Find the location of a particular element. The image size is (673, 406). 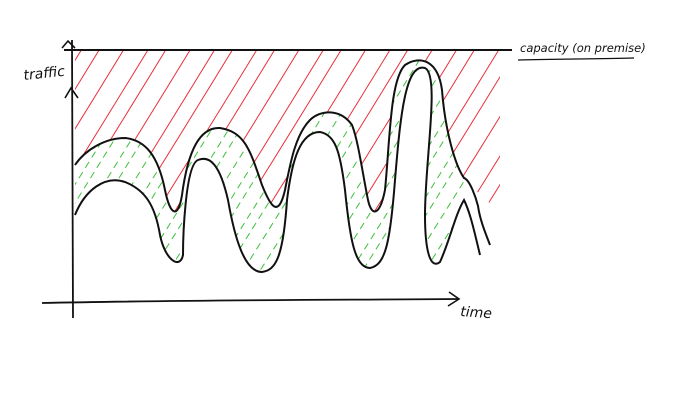

capacity-arrow-icon is located at coordinates (68, 44).